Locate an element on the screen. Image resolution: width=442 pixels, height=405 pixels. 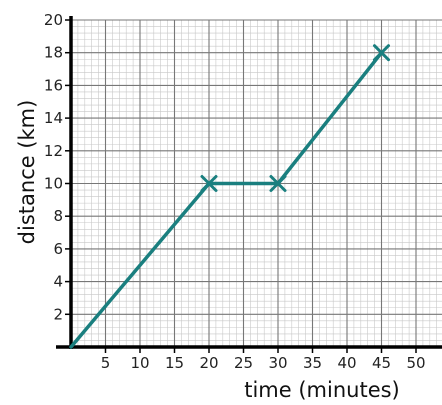
x-tick-label: 40 is located at coordinates (346, 363).